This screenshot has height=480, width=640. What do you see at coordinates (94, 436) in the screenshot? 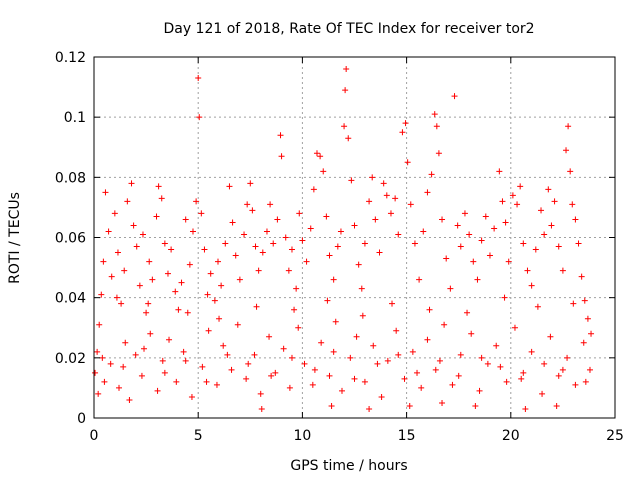
I see `x-tick-label: 0` at bounding box center [94, 436].